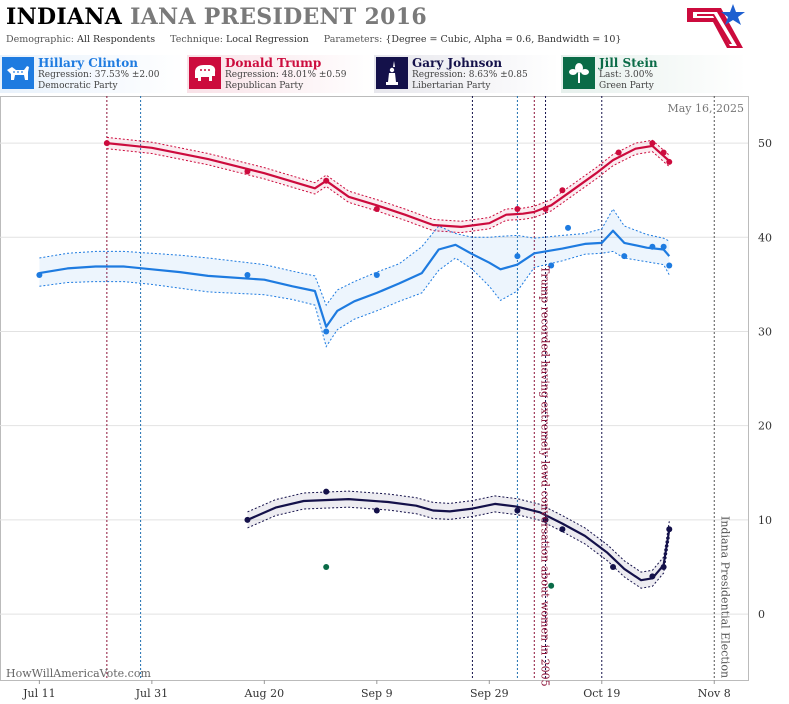 Image resolution: width=789 pixels, height=704 pixels. I want to click on legend-item-stein: Jill Stein Last: 3.00% Green Party, so click(654, 74).